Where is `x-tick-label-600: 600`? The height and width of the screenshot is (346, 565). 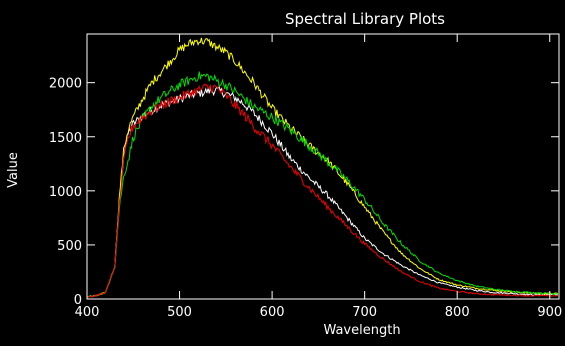 x-tick-label-600: 600 is located at coordinates (272, 312).